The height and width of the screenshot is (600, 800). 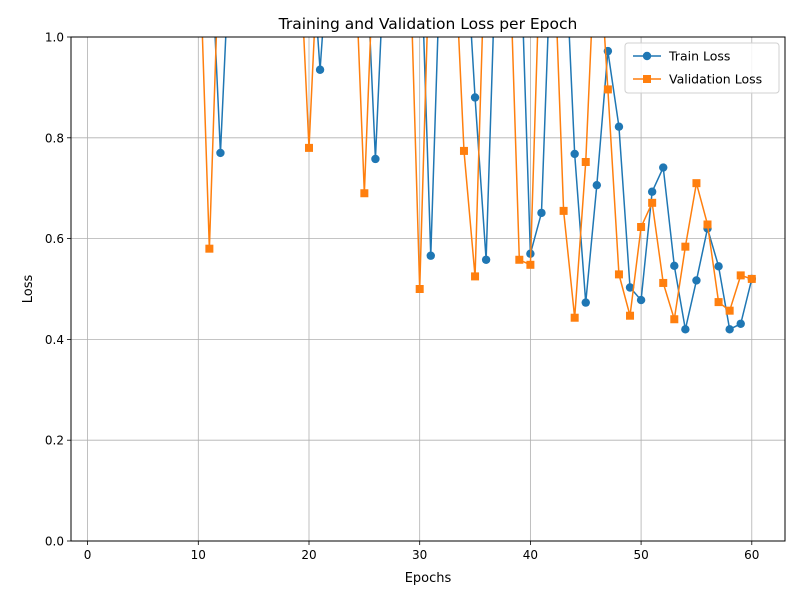 I want to click on x-tick-label: 50, so click(x=640, y=555).